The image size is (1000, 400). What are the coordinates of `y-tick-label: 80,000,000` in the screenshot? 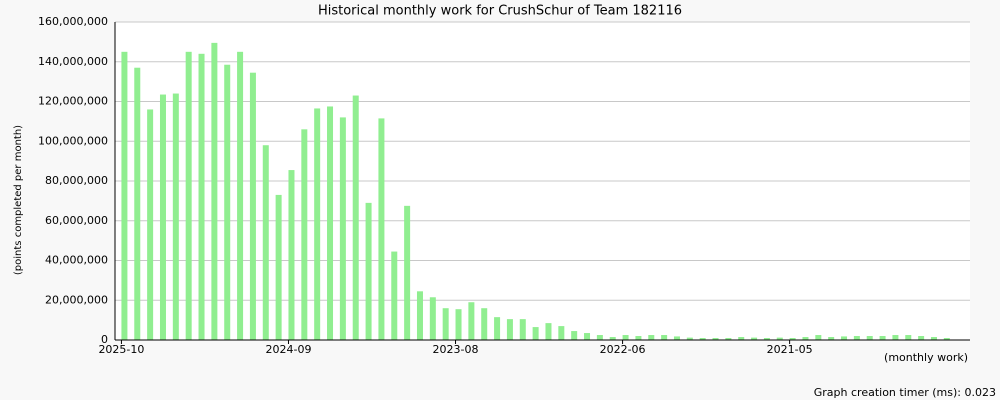 It's located at (76, 180).